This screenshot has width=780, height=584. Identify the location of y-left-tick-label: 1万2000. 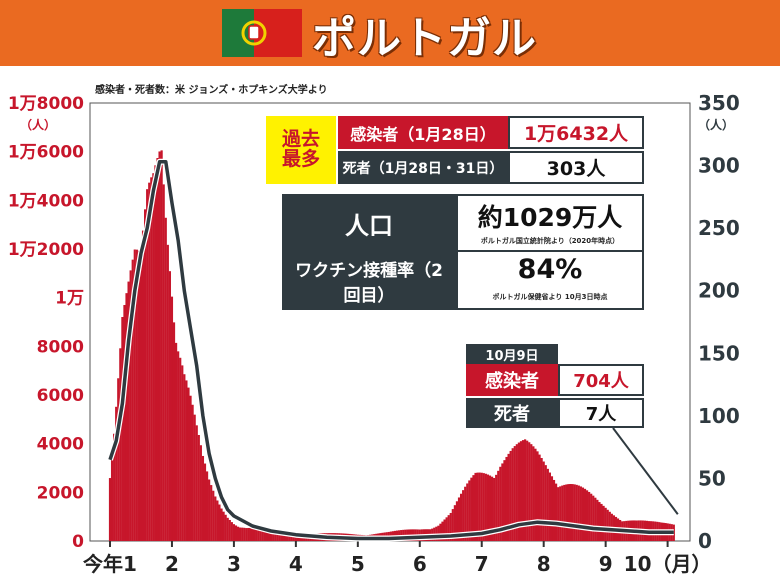
(46, 250).